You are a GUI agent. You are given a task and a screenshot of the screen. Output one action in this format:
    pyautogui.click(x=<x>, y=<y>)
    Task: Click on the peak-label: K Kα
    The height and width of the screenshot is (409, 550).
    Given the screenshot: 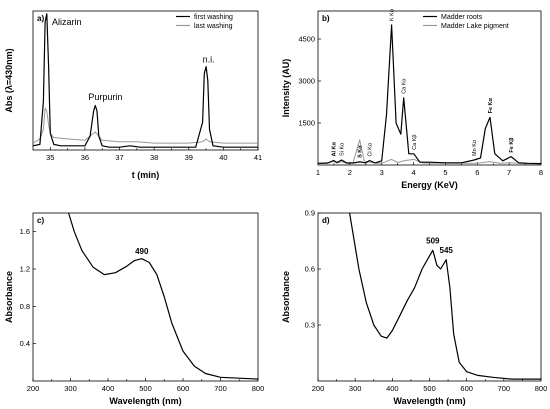 What is the action you would take?
    pyautogui.click(x=393, y=14)
    